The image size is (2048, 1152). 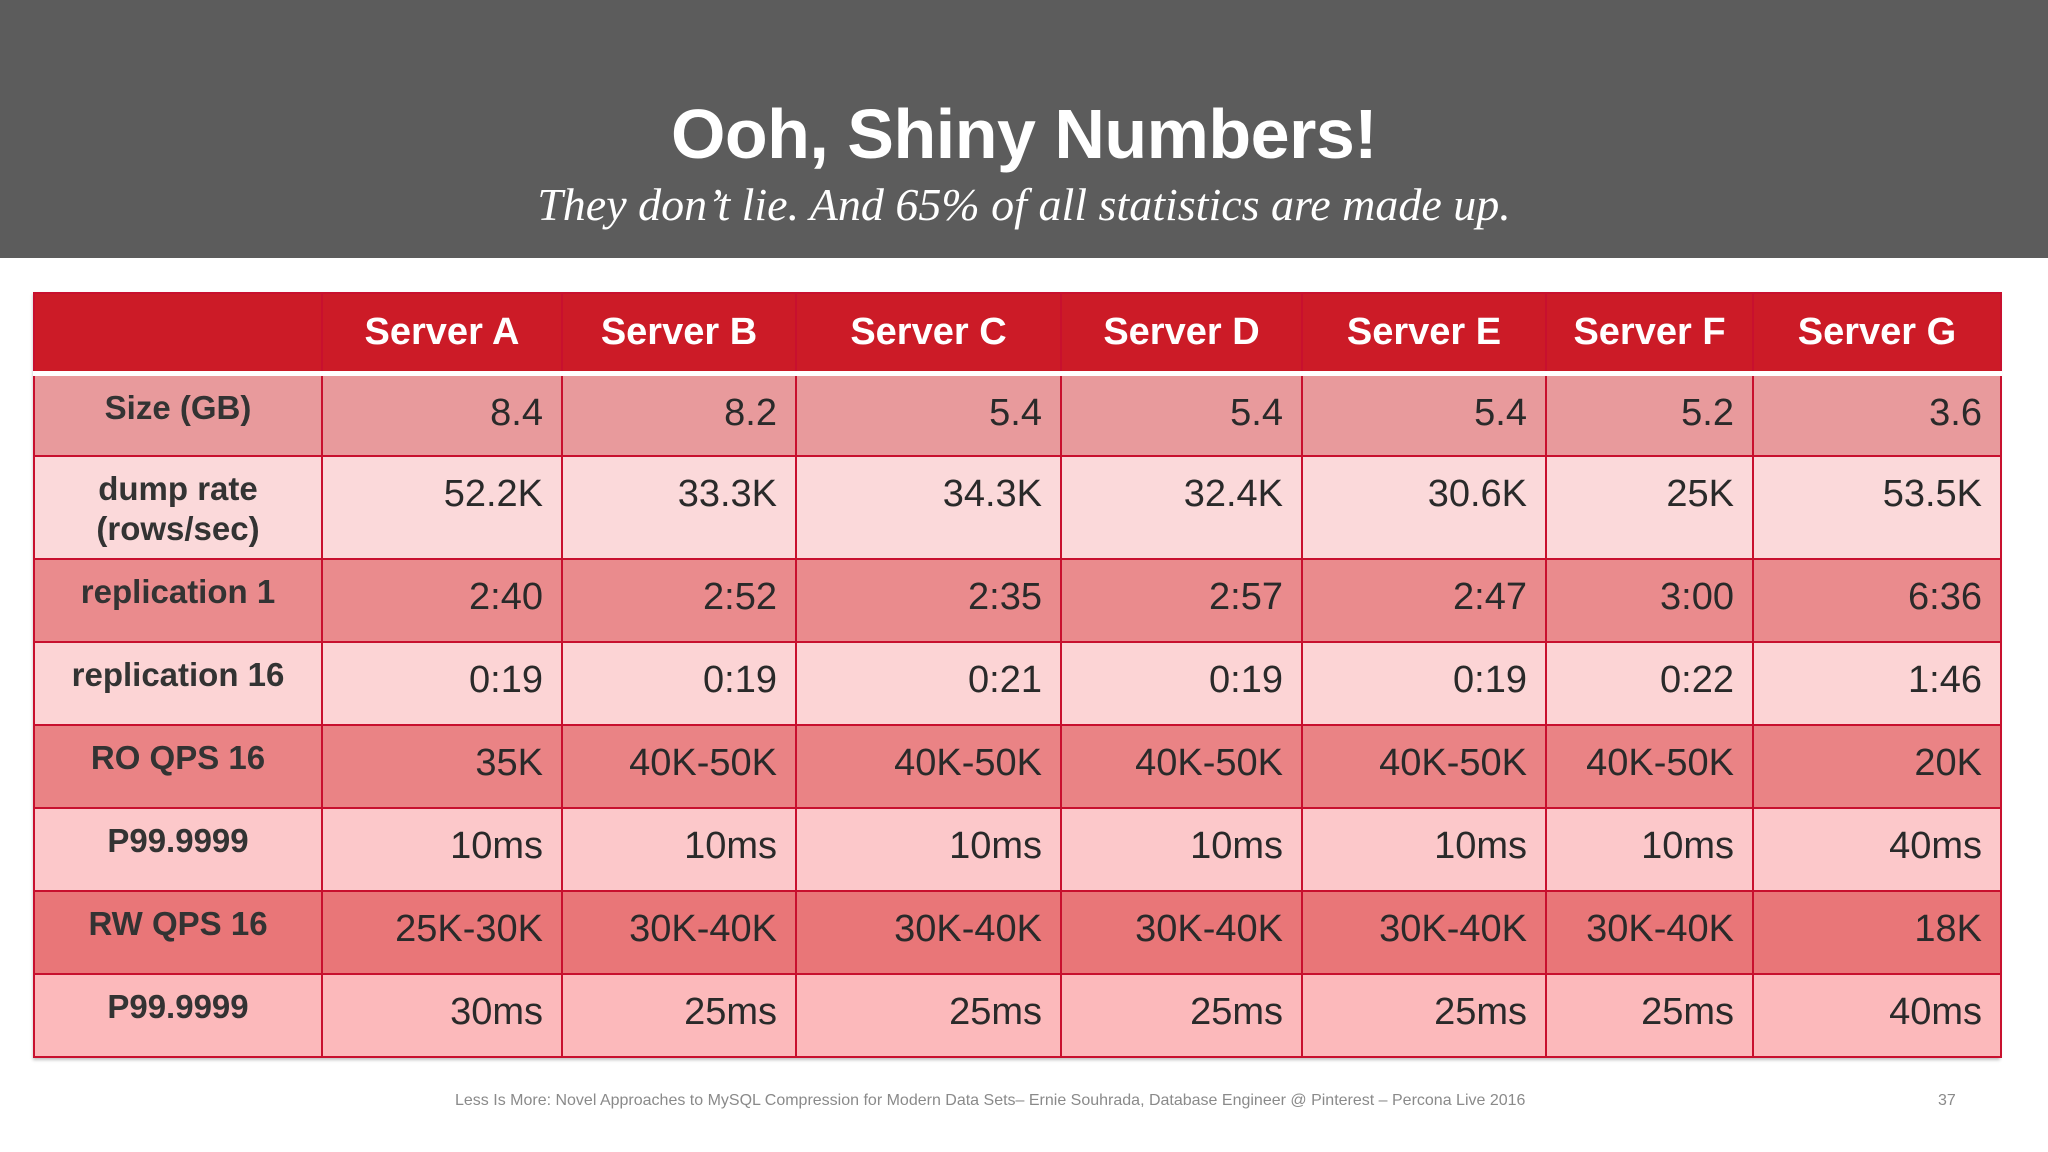 I want to click on table-cell: 20K, so click(x=1877, y=767).